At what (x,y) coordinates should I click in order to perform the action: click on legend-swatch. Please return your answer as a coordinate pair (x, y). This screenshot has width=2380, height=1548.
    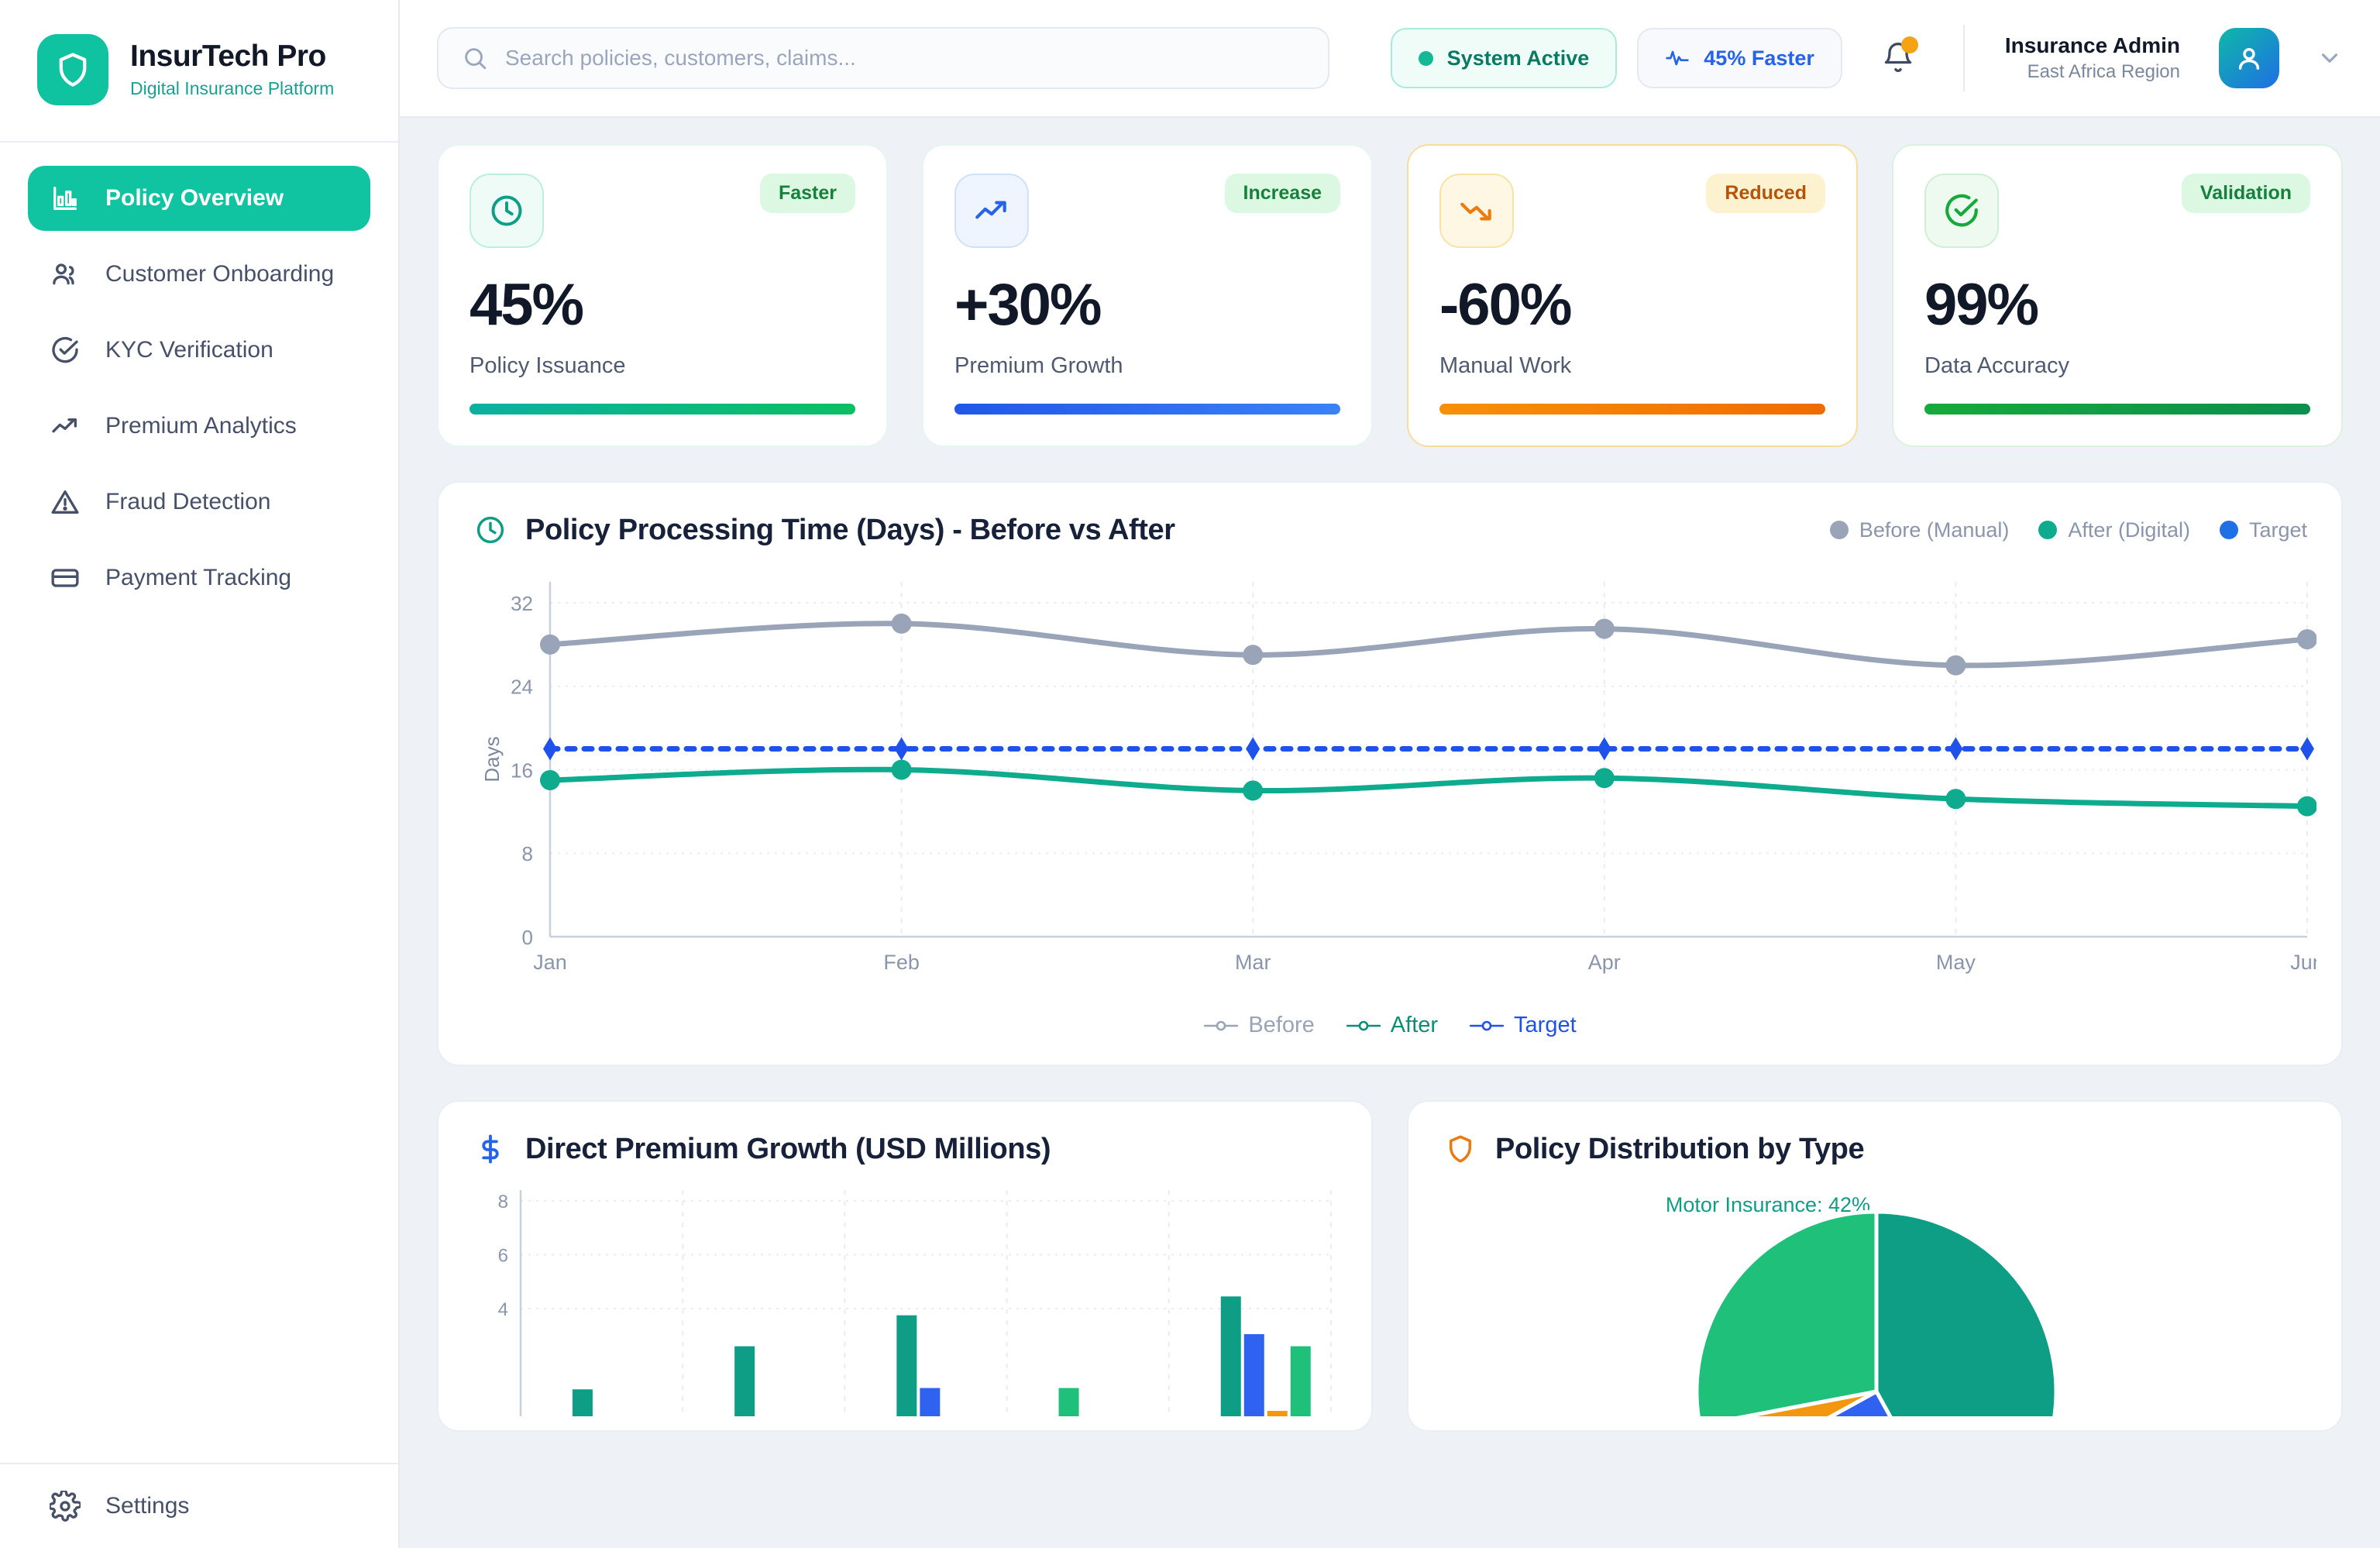
    Looking at the image, I should click on (2229, 530).